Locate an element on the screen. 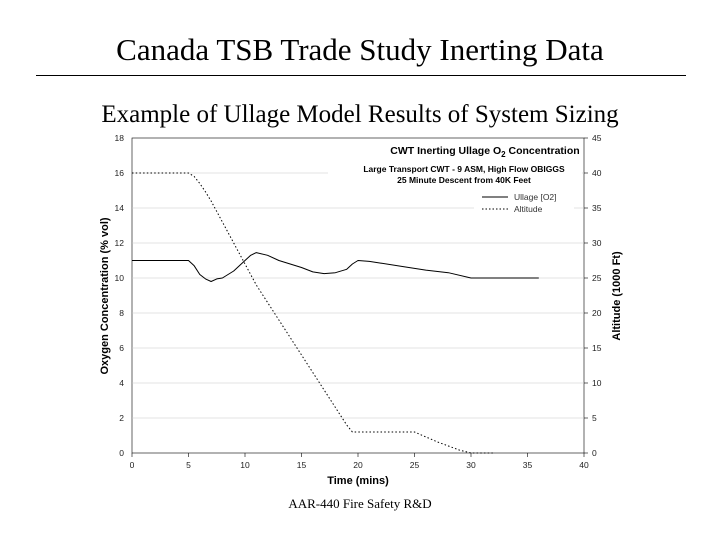 This screenshot has width=720, height=540. chart-subtitle-line-2: 25 Minute Descent from 40K Feet is located at coordinates (464, 180).